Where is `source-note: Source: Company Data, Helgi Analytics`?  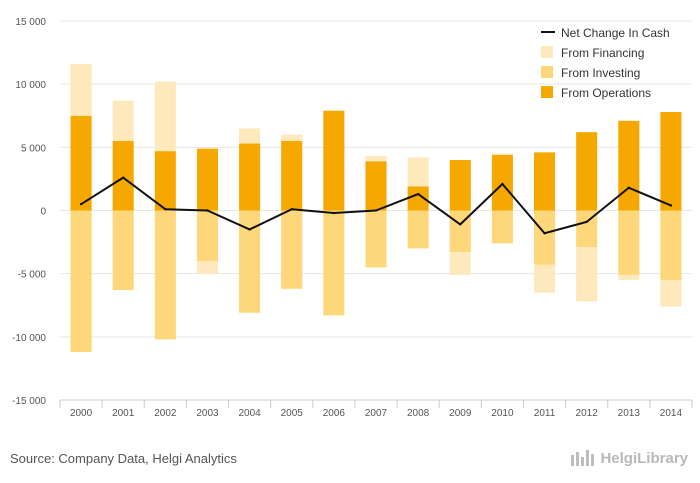
source-note: Source: Company Data, Helgi Analytics is located at coordinates (123, 458).